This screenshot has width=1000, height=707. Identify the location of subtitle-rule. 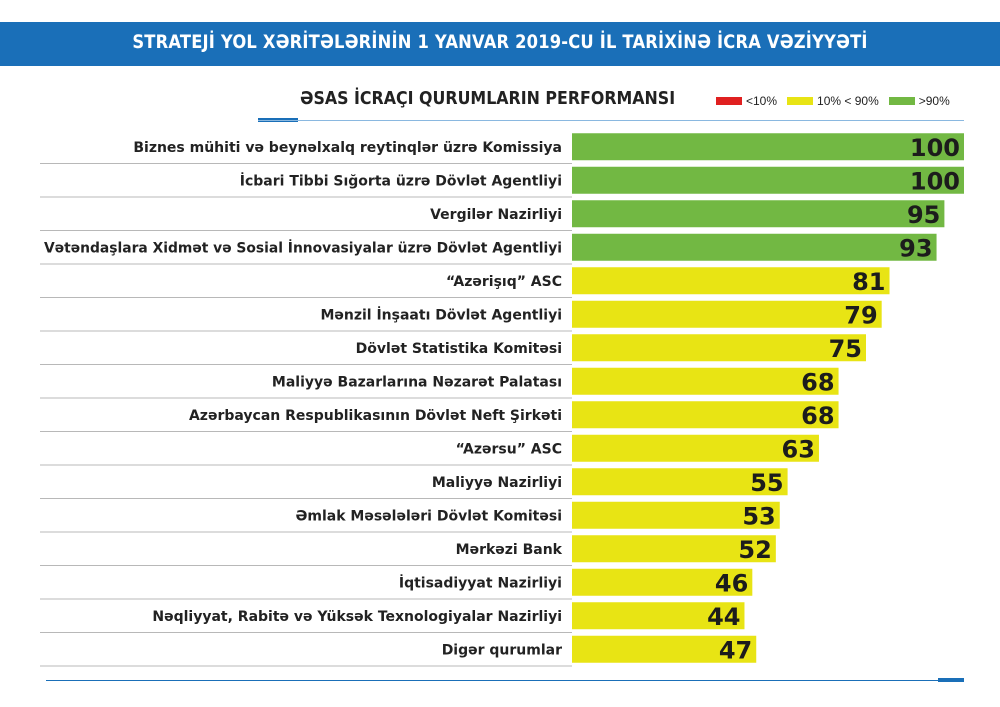
(611, 120).